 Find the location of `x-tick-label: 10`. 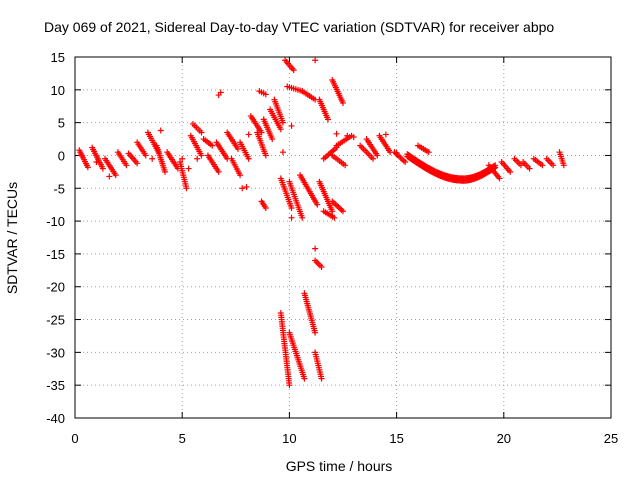

x-tick-label: 10 is located at coordinates (289, 438).